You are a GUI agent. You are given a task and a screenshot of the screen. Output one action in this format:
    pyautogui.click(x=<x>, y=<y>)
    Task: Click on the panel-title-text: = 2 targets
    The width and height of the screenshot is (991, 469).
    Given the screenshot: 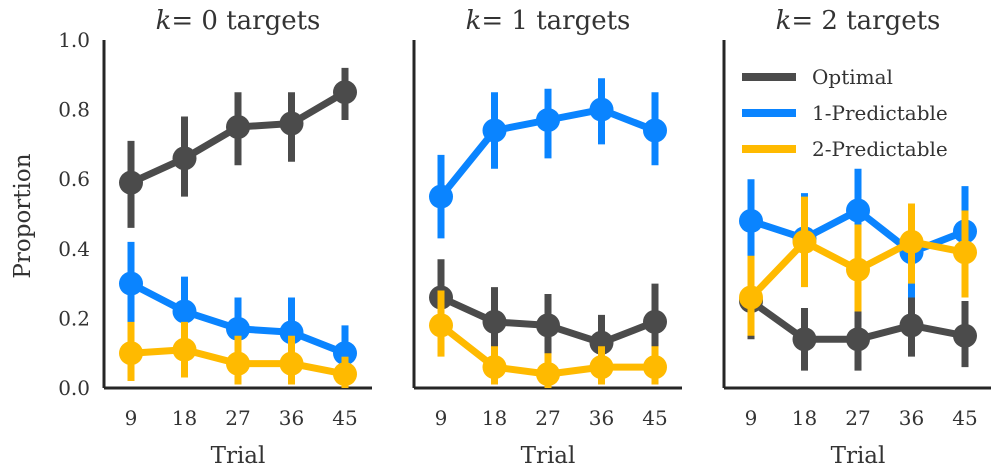 What is the action you would take?
    pyautogui.click(x=865, y=21)
    